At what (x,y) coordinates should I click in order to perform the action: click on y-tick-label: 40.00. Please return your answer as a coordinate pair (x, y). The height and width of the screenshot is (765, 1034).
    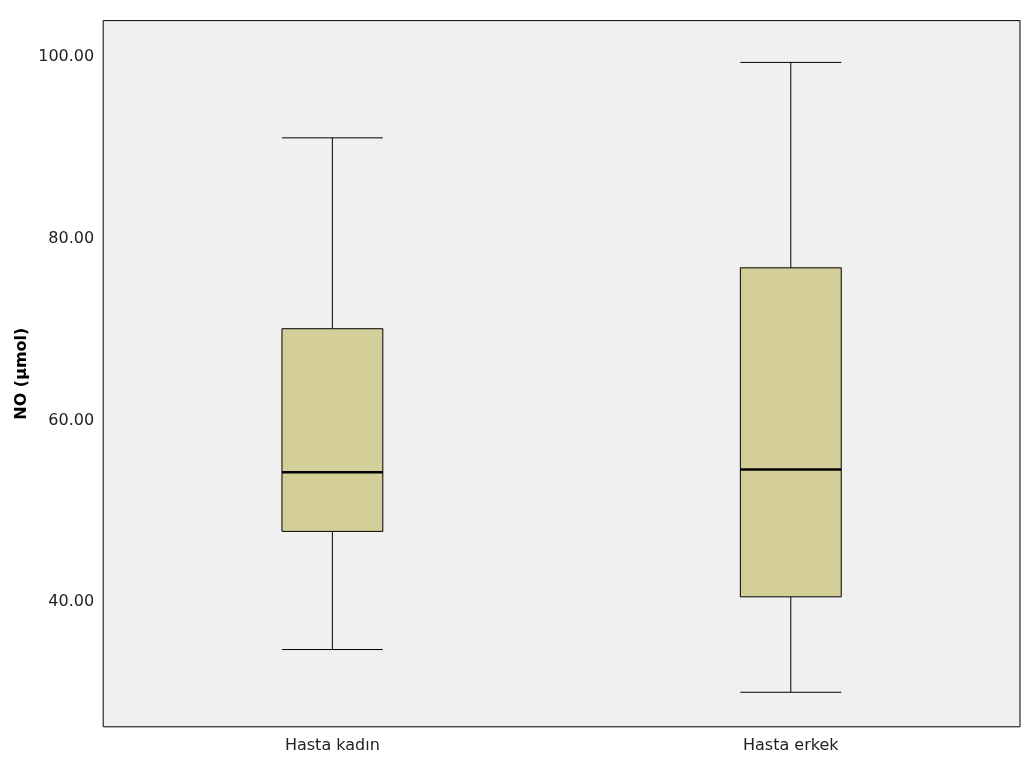
    Looking at the image, I should click on (71, 601).